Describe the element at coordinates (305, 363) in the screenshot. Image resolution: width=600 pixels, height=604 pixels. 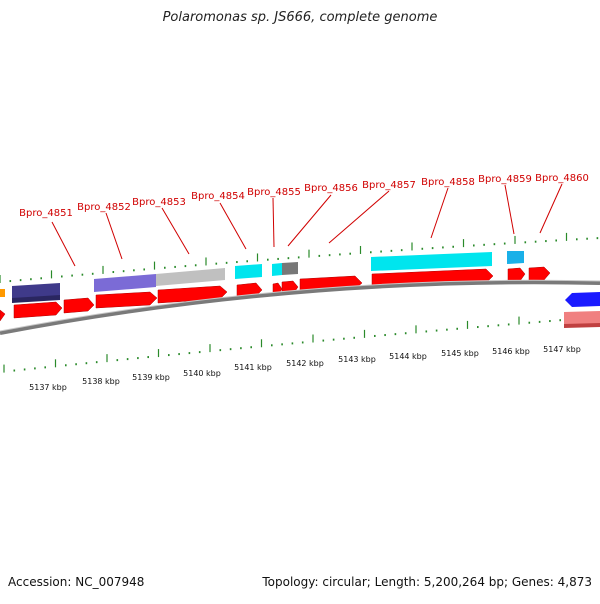
I see `scale-label-5142: 5142 kbp` at that location.